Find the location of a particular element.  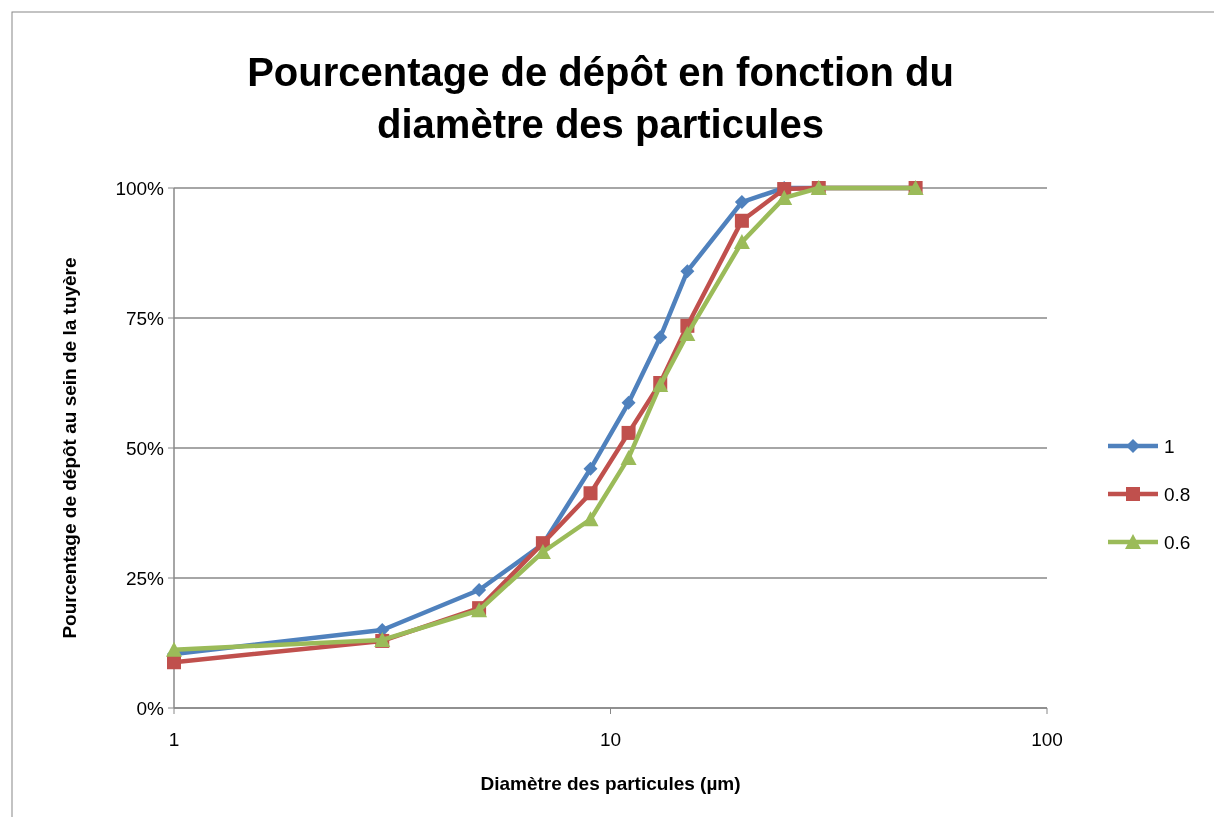

x-tick-label: 100 is located at coordinates (1047, 739).